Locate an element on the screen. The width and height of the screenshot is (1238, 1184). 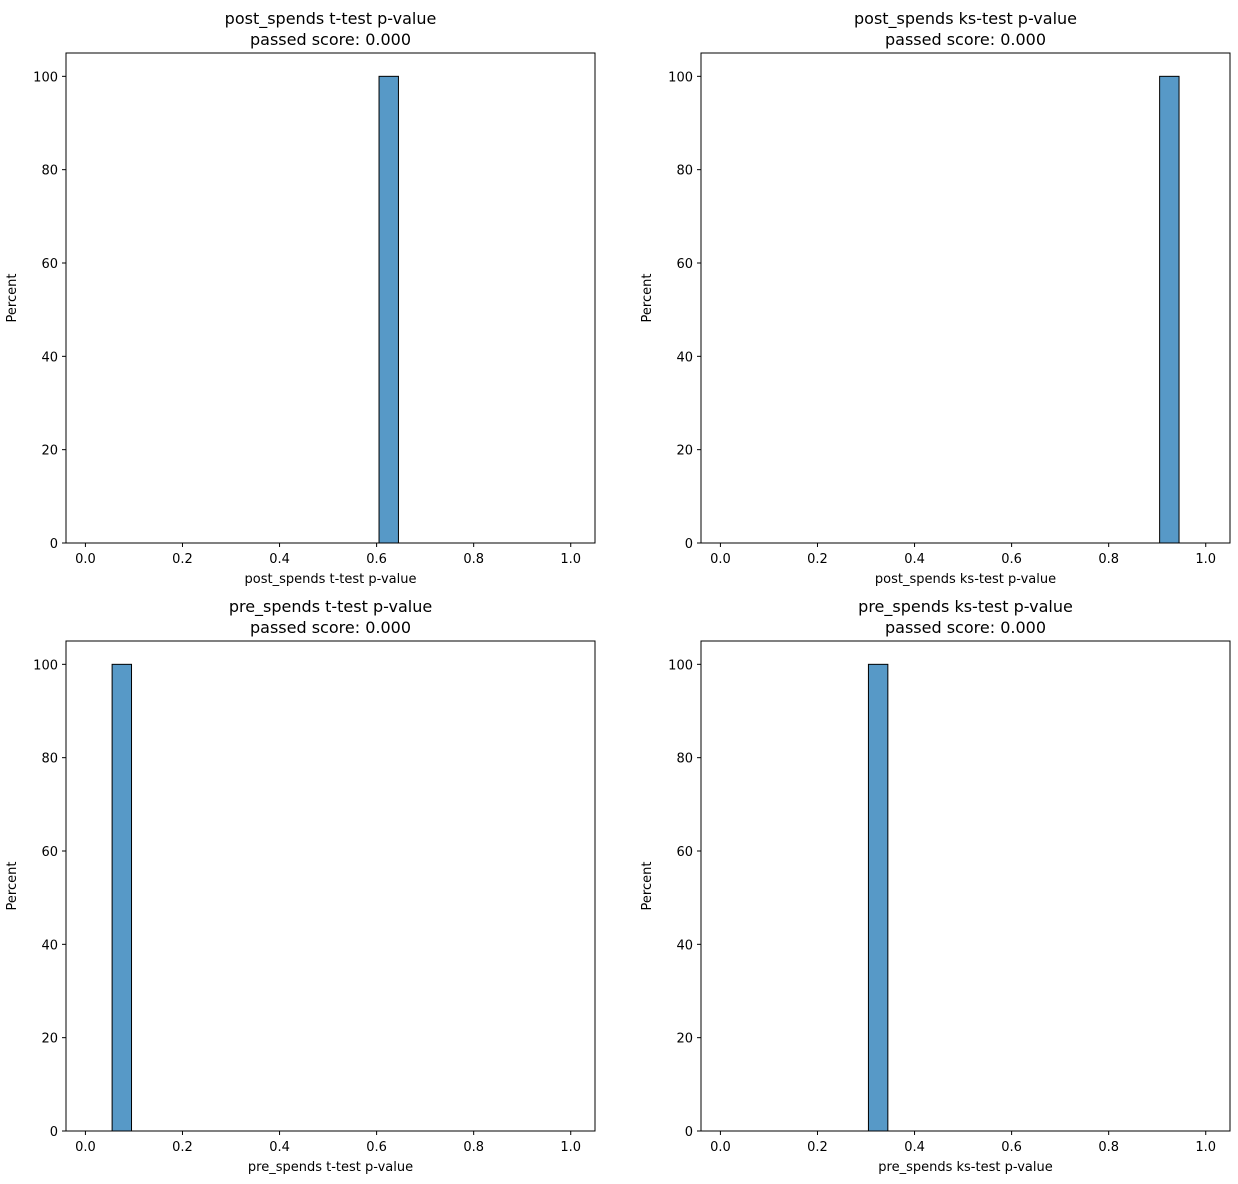
subplot-title: pre_spends t-test p-value is located at coordinates (330, 607).